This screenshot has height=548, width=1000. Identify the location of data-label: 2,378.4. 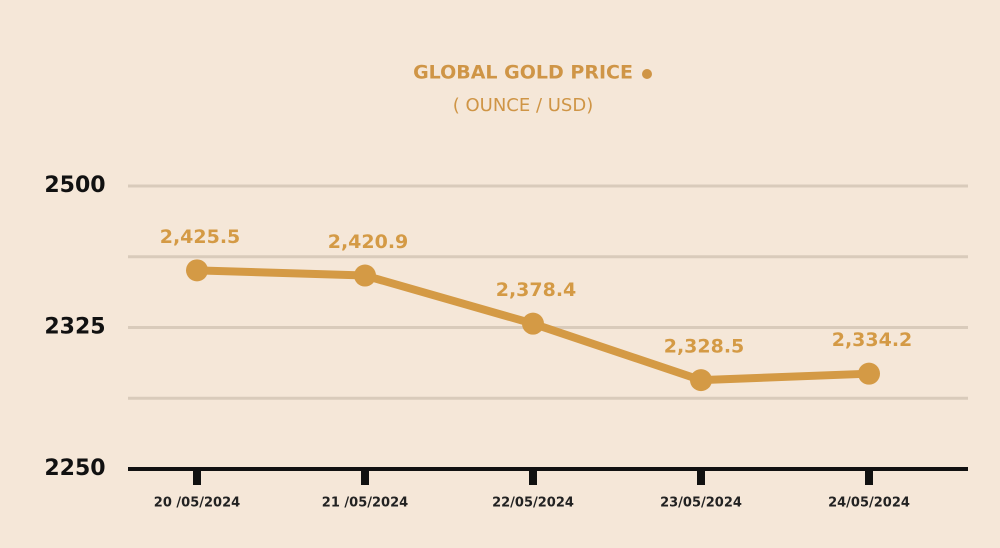
(536, 290).